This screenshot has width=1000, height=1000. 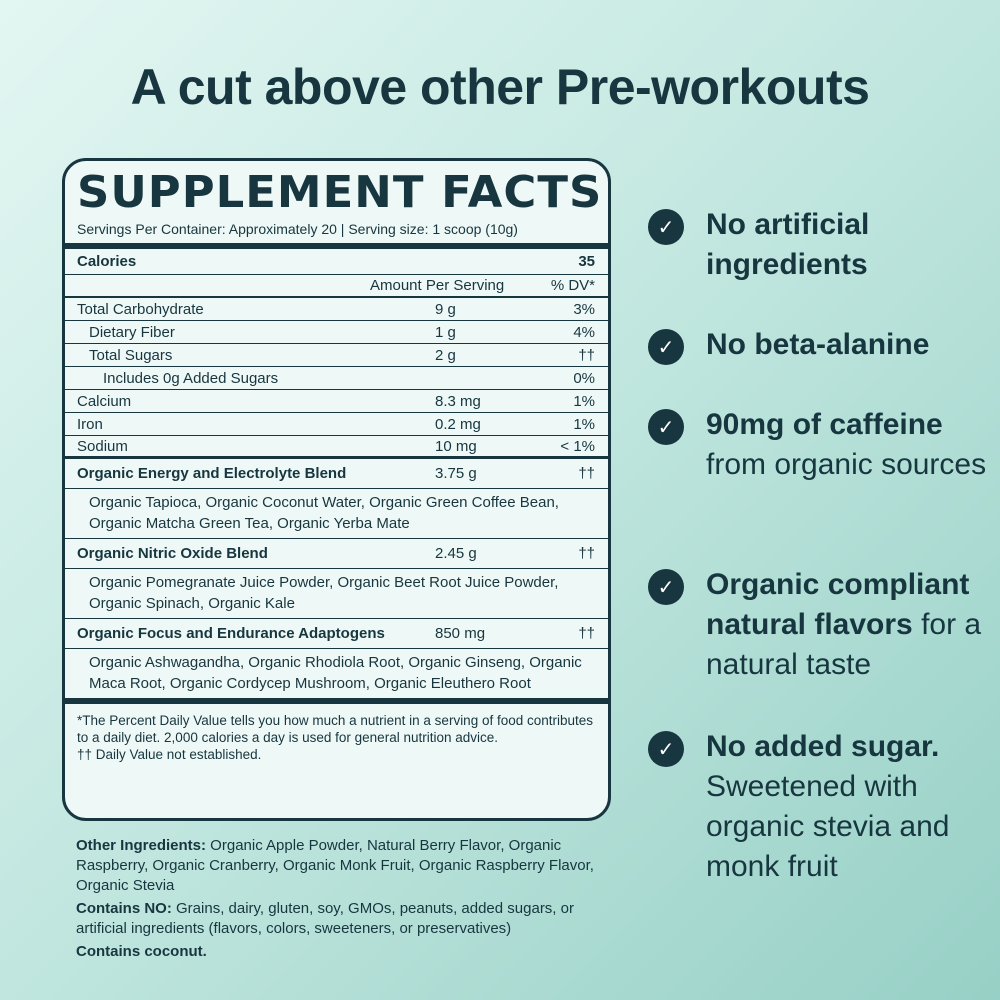 I want to click on benefit-bold: 90mg of caffeine, so click(x=824, y=424).